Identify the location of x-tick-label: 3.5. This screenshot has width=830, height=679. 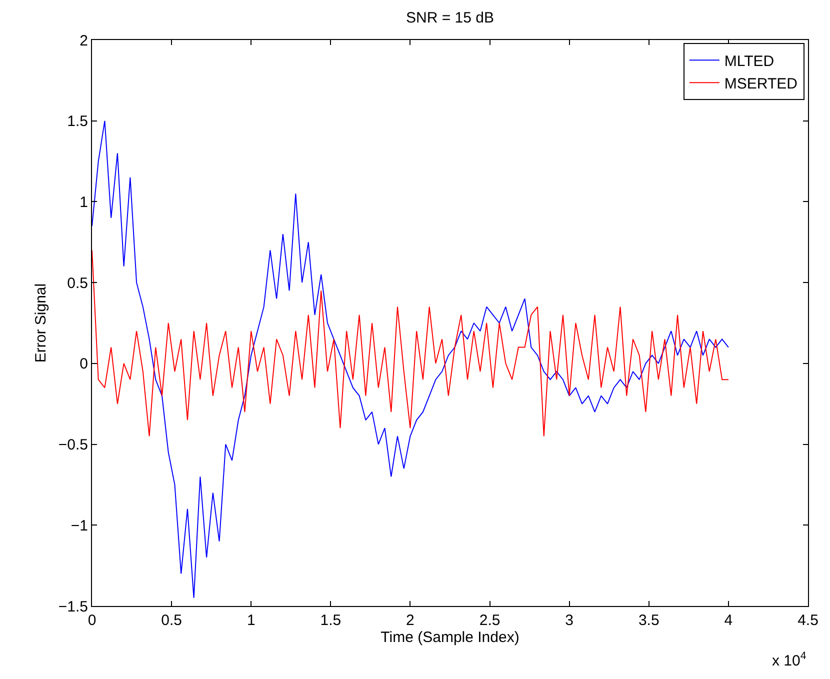
(649, 620).